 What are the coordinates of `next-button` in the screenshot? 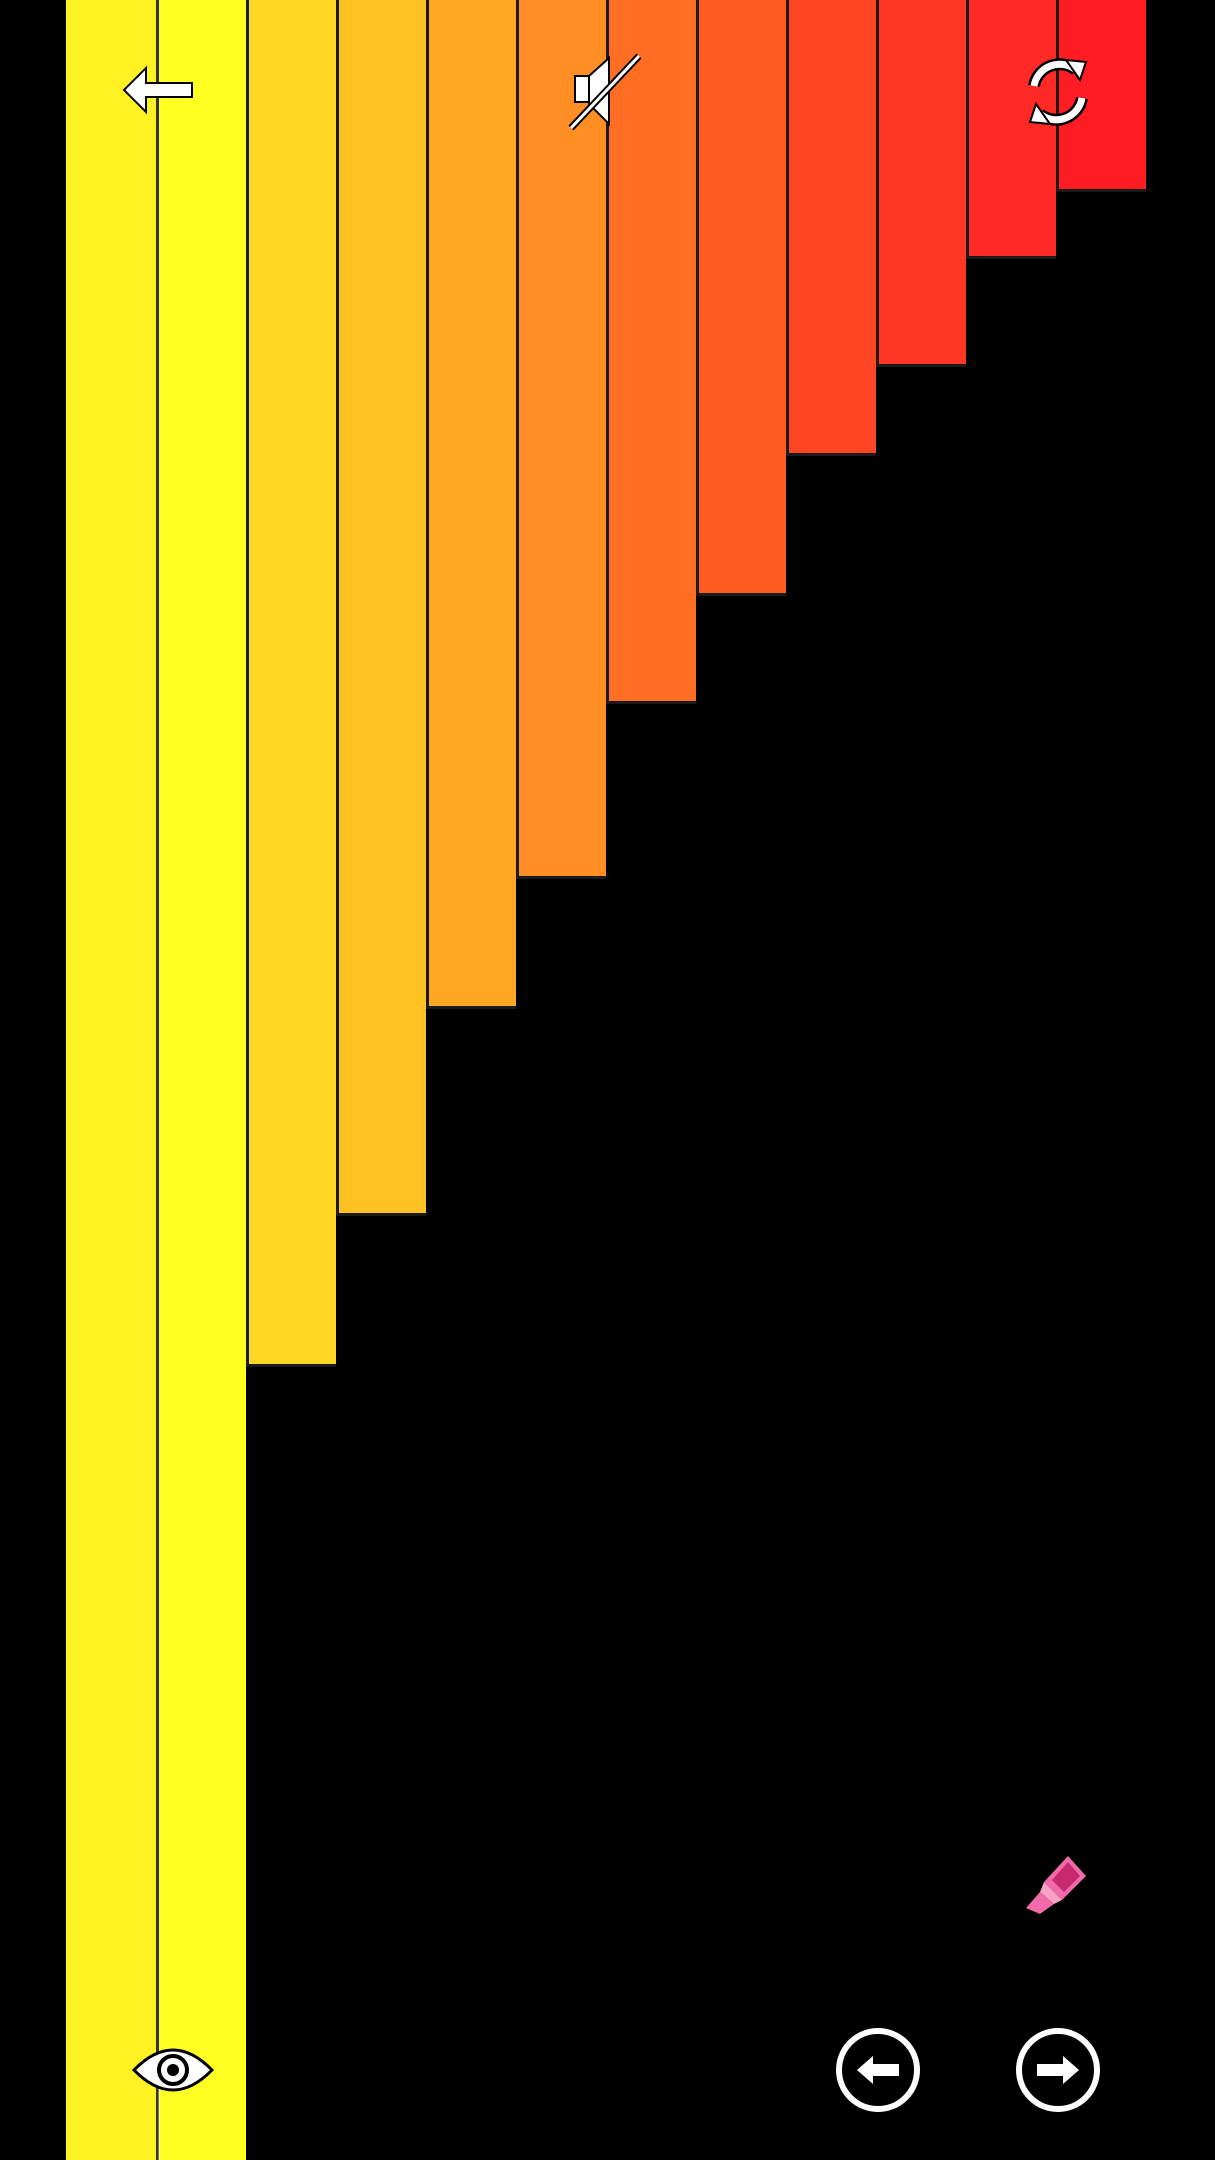 It's located at (1058, 2070).